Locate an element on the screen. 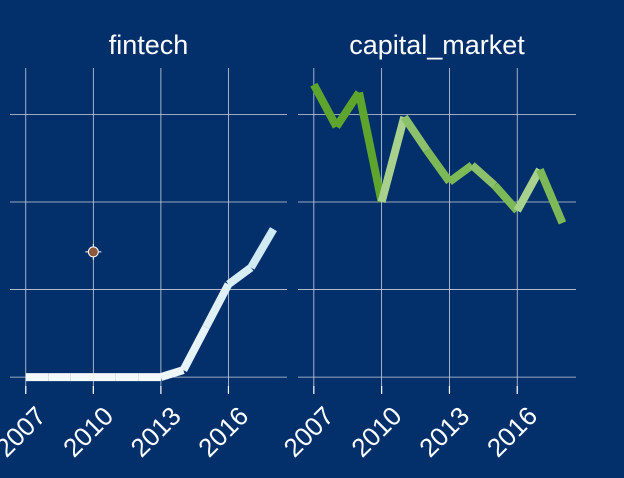  marker-point is located at coordinates (93, 252).